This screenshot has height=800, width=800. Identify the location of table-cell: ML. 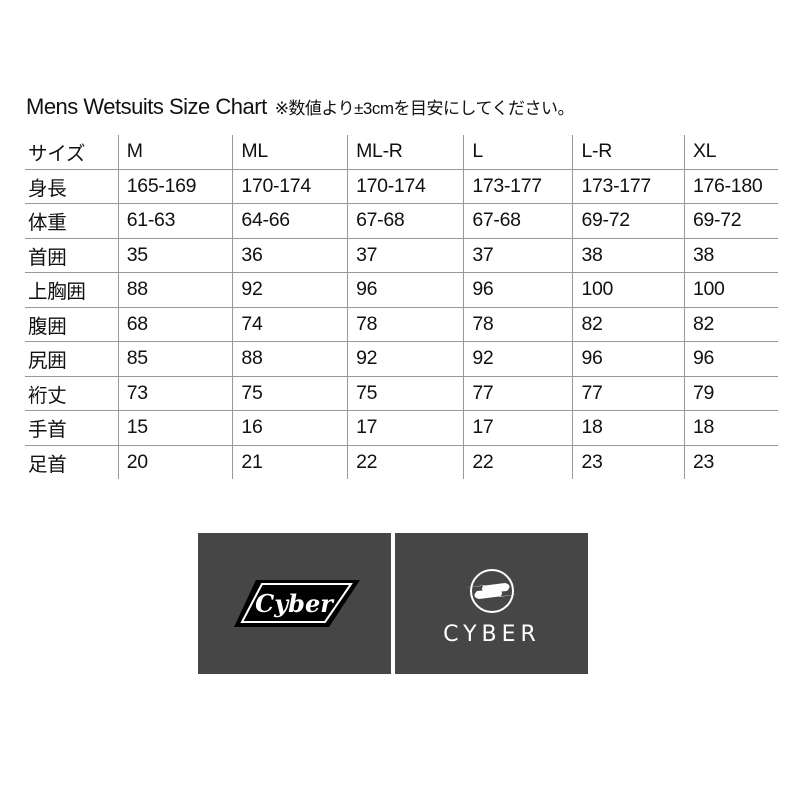
(290, 152).